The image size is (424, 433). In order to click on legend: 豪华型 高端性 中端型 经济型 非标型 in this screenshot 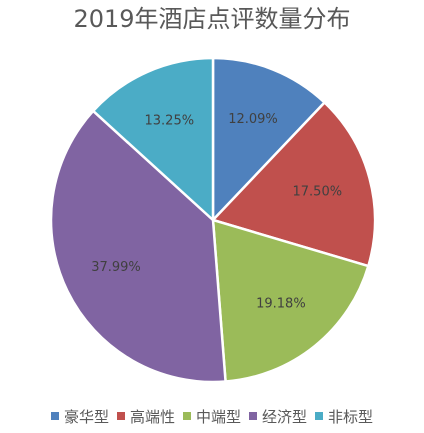, I will do `click(212, 416)`.